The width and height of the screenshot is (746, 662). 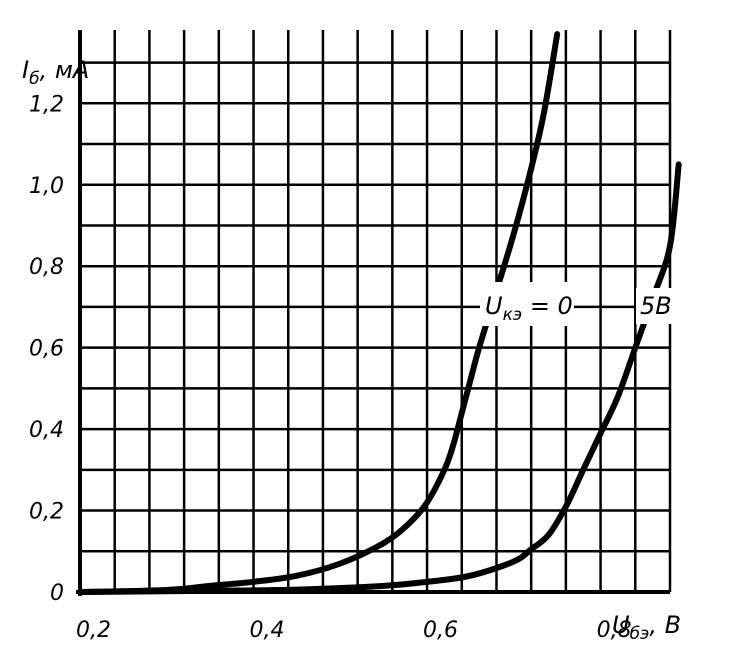 What do you see at coordinates (25, 70) in the screenshot?
I see `y-axis-label-main: I` at bounding box center [25, 70].